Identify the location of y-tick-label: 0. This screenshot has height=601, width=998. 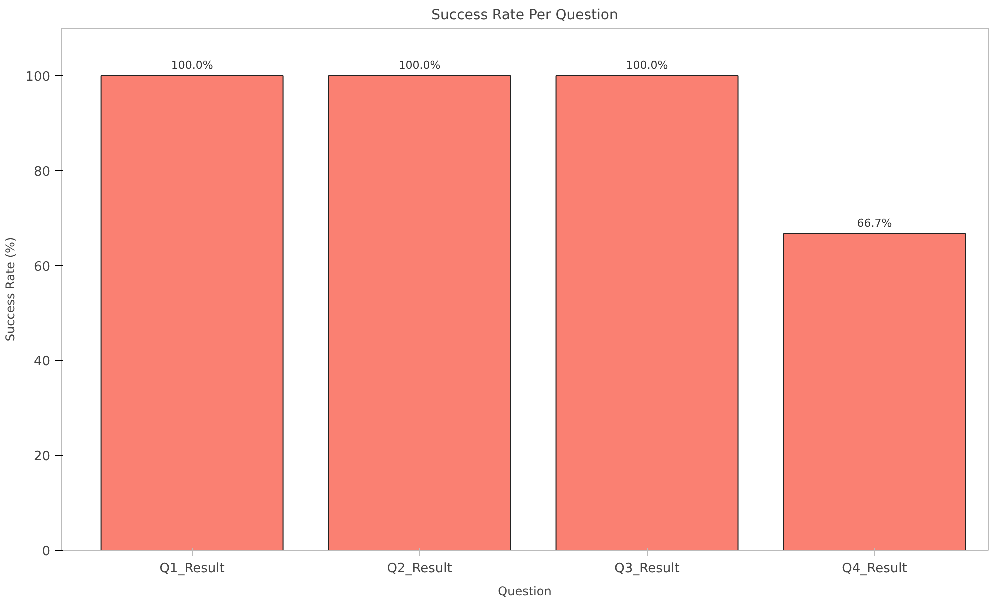
(46, 552).